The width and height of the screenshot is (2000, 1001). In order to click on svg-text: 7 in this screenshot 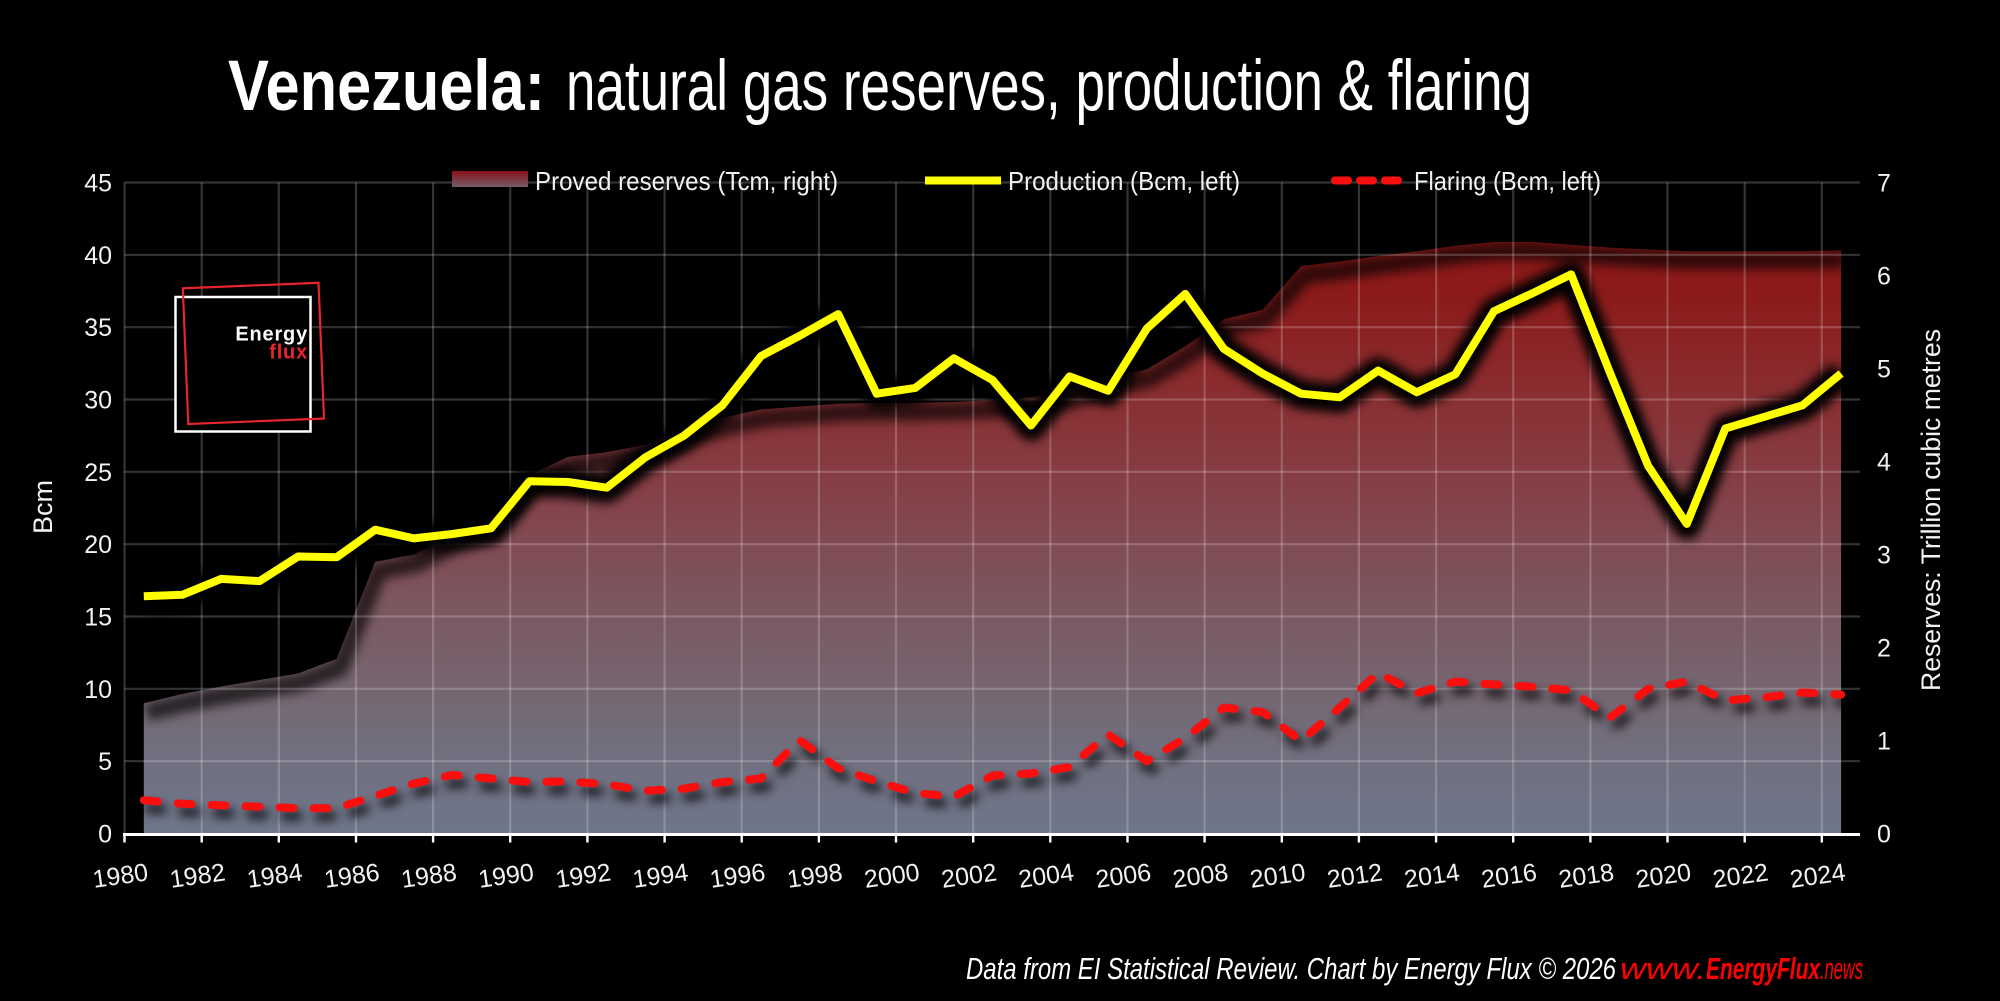, I will do `click(1884, 184)`.